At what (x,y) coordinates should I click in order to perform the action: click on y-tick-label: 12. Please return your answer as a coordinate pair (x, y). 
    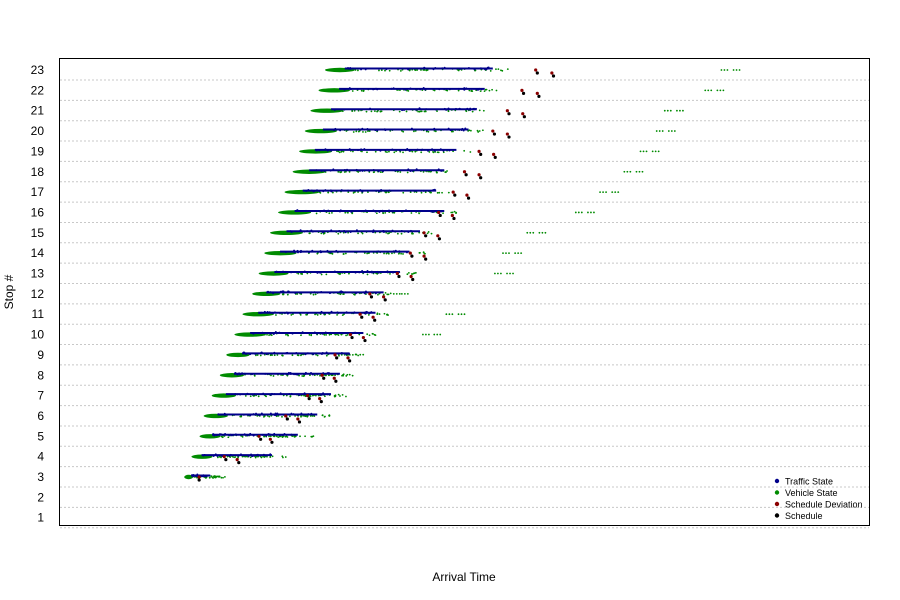
    Looking at the image, I should click on (38, 294).